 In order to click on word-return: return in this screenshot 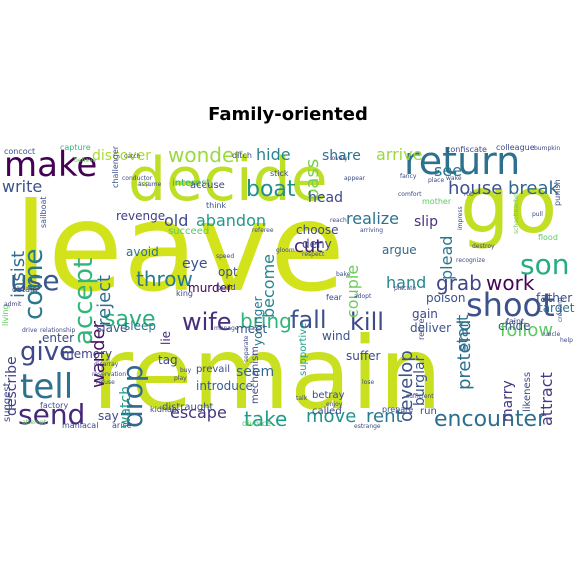, I will do `click(462, 161)`.